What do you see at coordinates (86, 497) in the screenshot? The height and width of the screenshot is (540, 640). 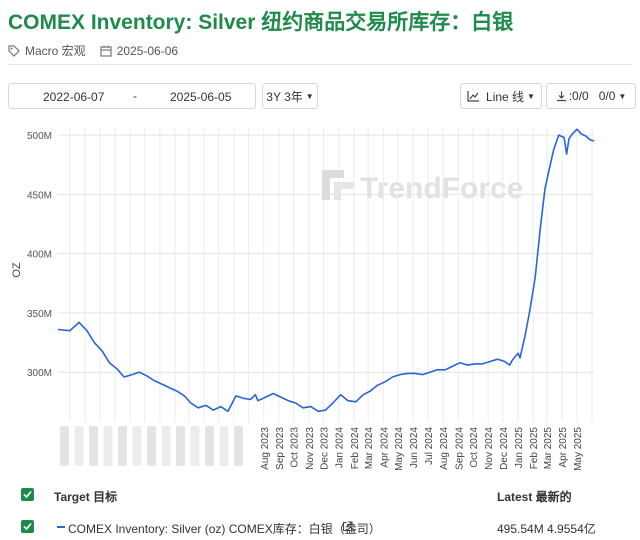 I see `target-header: Target 目标` at bounding box center [86, 497].